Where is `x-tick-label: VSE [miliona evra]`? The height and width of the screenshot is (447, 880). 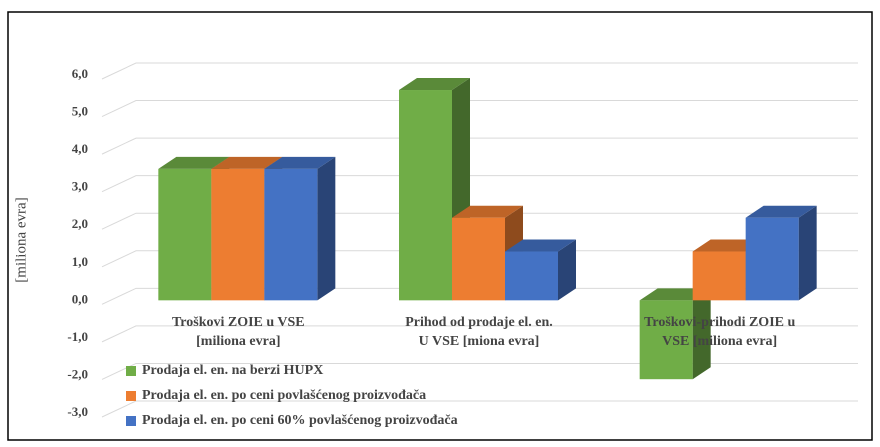 x-tick-label: VSE [miliona evra] is located at coordinates (719, 341).